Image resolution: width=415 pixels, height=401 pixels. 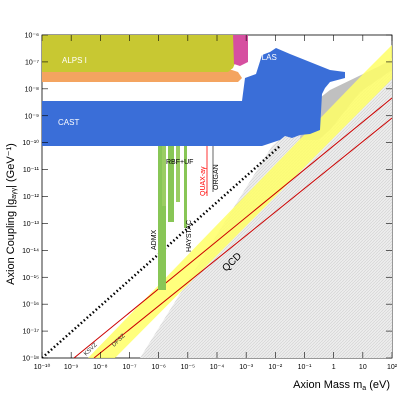 I want to click on y-tick-label: 10⁻¹³, so click(x=31, y=224).